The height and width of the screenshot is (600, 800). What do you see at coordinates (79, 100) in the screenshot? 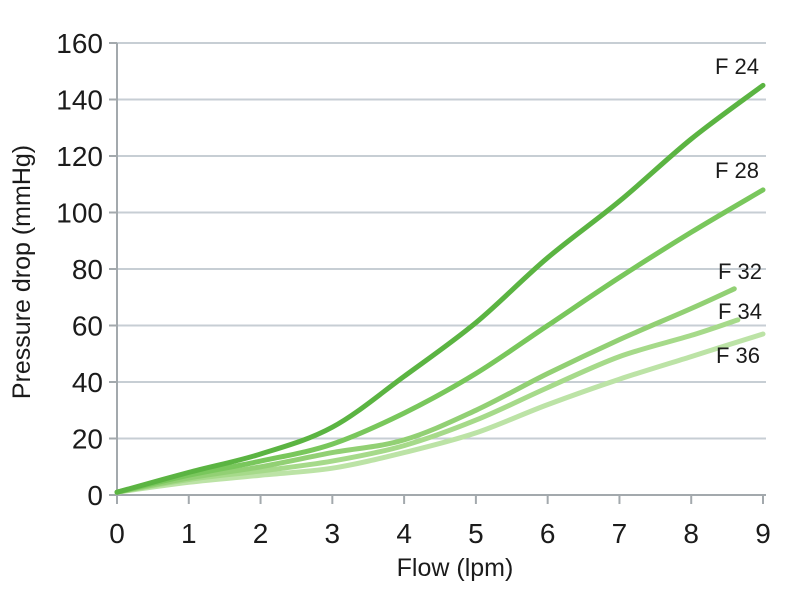
I see `y-tick-label-140: 140` at bounding box center [79, 100].